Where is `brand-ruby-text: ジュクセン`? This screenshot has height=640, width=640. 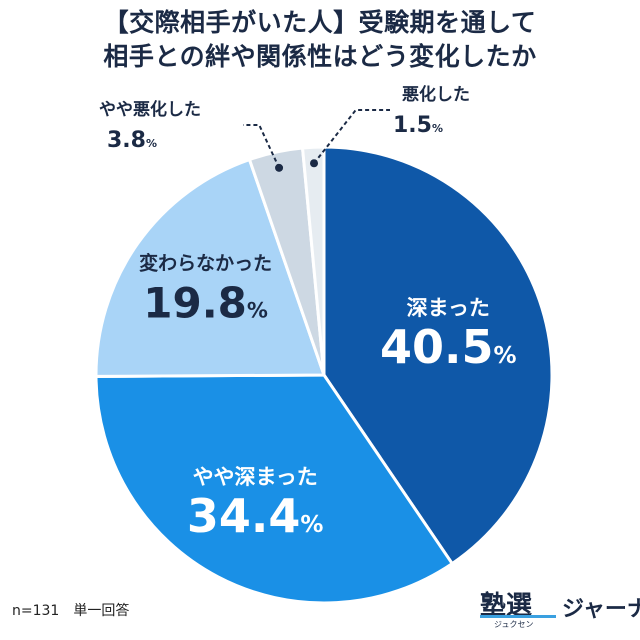
brand-ruby-text: ジュクセン is located at coordinates (514, 624).